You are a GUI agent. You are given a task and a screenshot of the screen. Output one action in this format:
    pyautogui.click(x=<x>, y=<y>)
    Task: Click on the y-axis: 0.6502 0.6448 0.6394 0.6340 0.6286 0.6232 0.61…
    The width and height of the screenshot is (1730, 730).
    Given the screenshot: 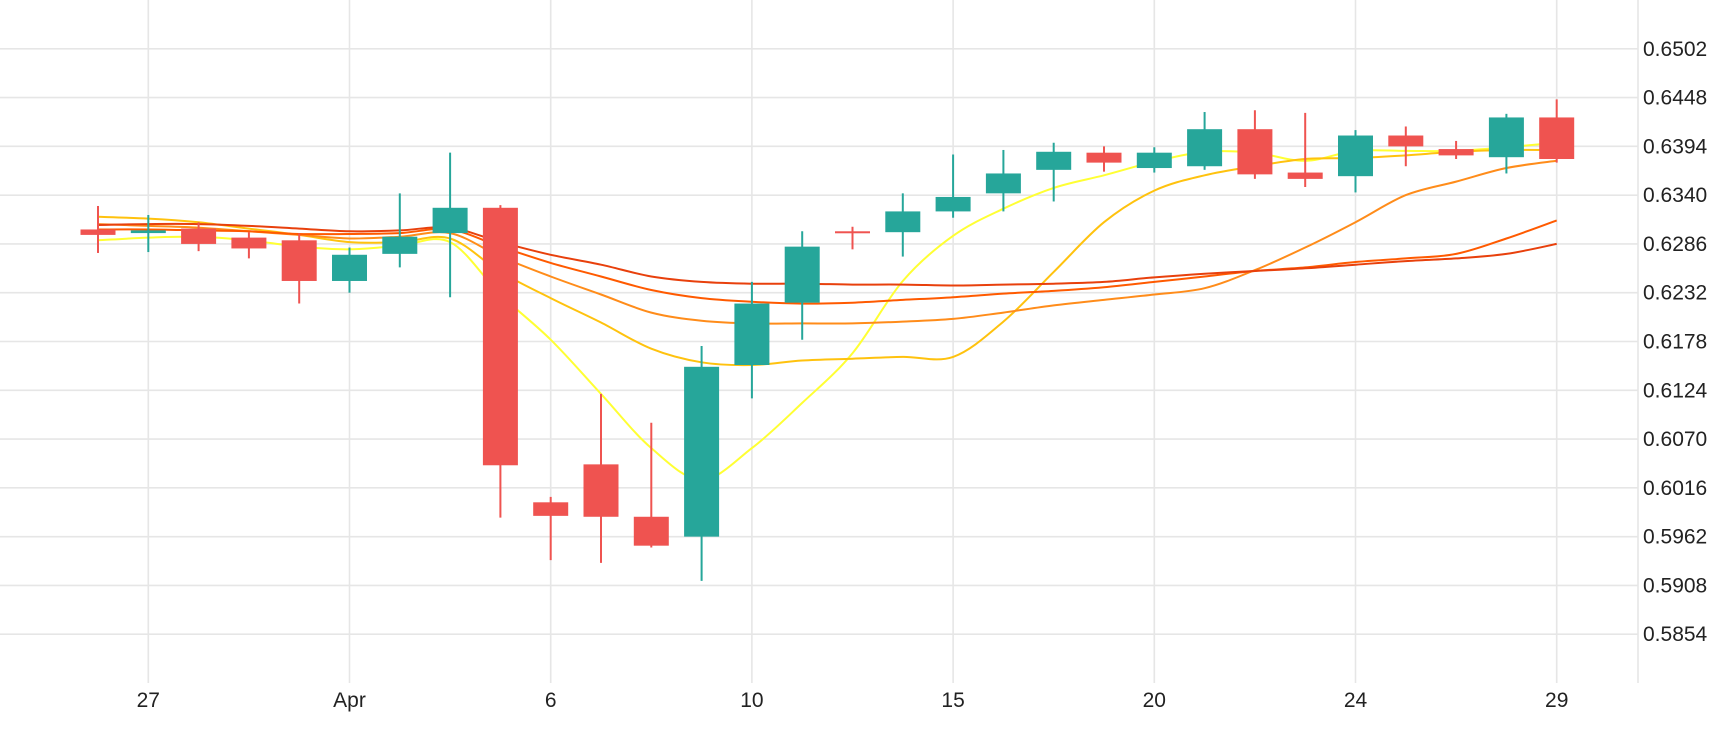 What is the action you would take?
    pyautogui.click(x=1675, y=342)
    